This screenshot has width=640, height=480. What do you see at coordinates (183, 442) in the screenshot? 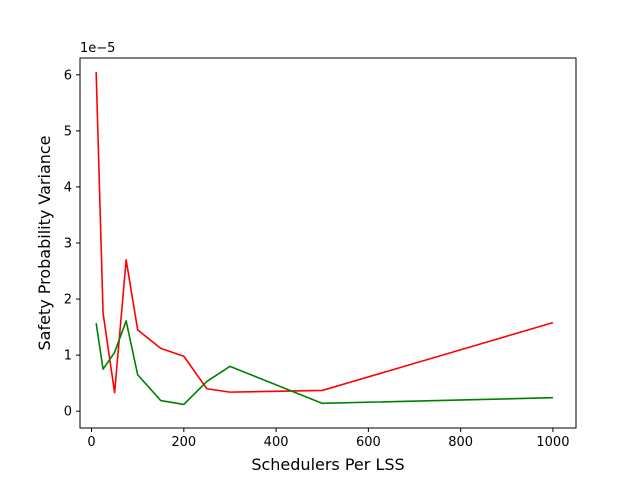
I see `x-tick-label: 200` at bounding box center [183, 442].